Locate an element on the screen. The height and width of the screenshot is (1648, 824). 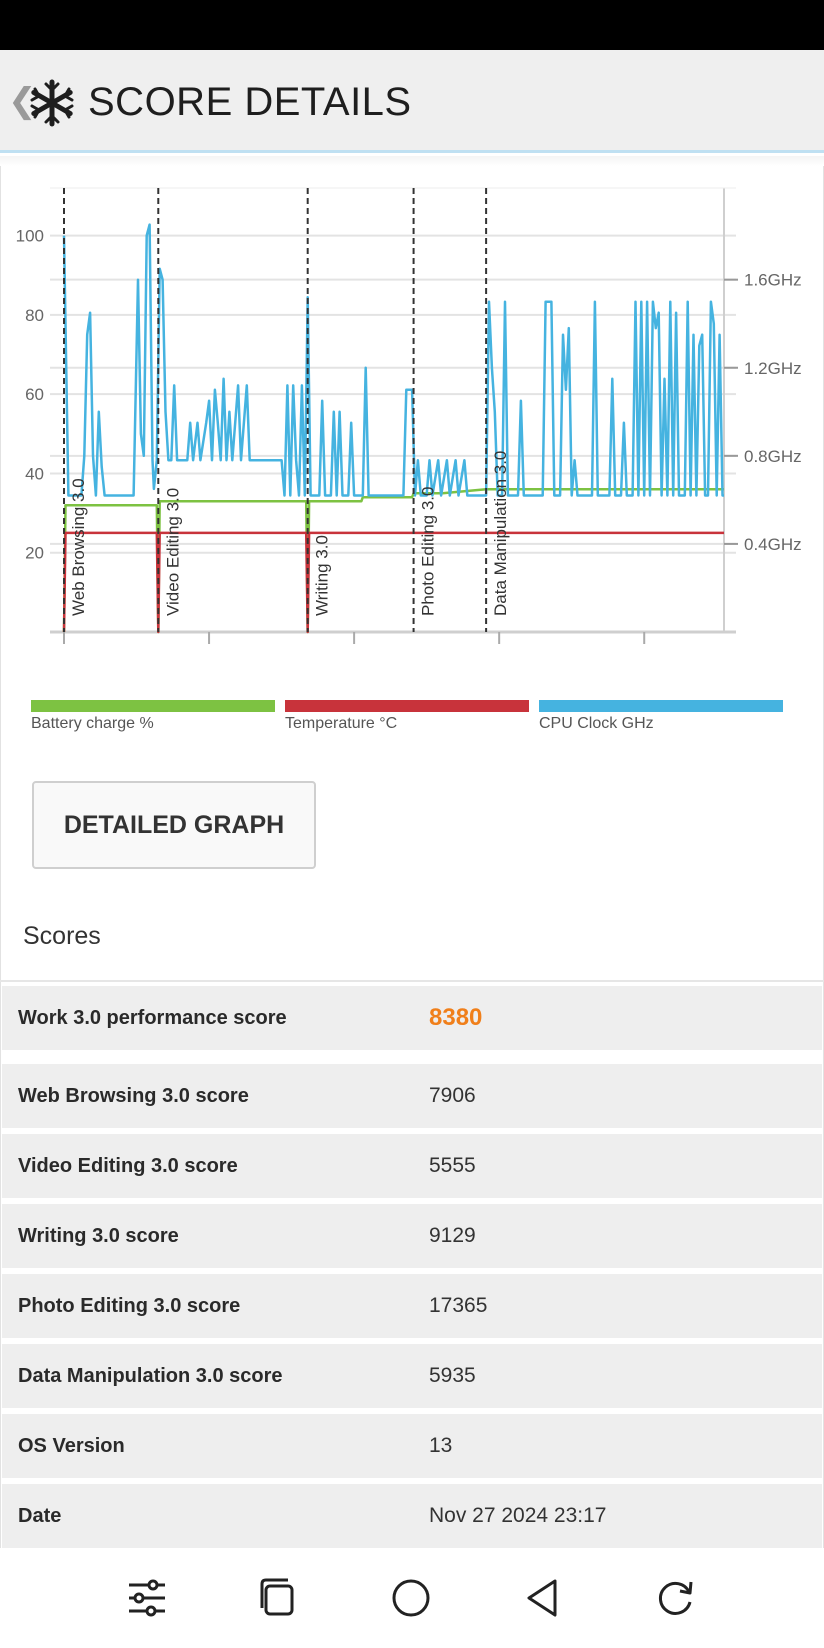
score-value: 17365 is located at coordinates (458, 1305).